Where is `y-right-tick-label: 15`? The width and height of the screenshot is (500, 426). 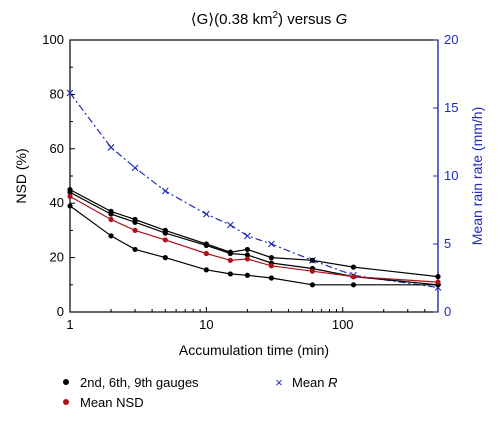 y-right-tick-label: 15 is located at coordinates (451, 107).